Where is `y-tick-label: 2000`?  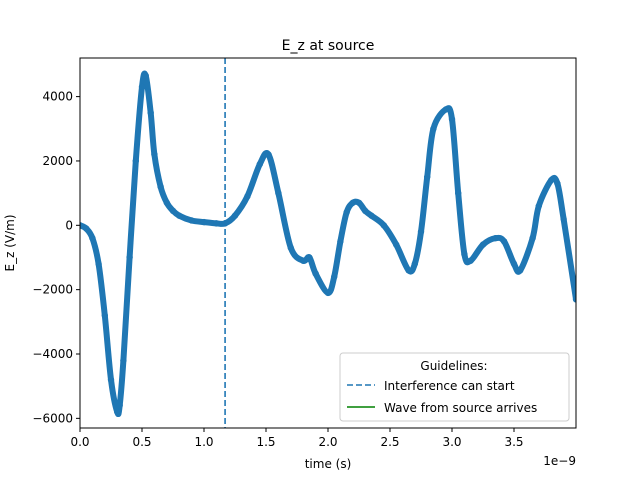
y-tick-label: 2000 is located at coordinates (57, 161).